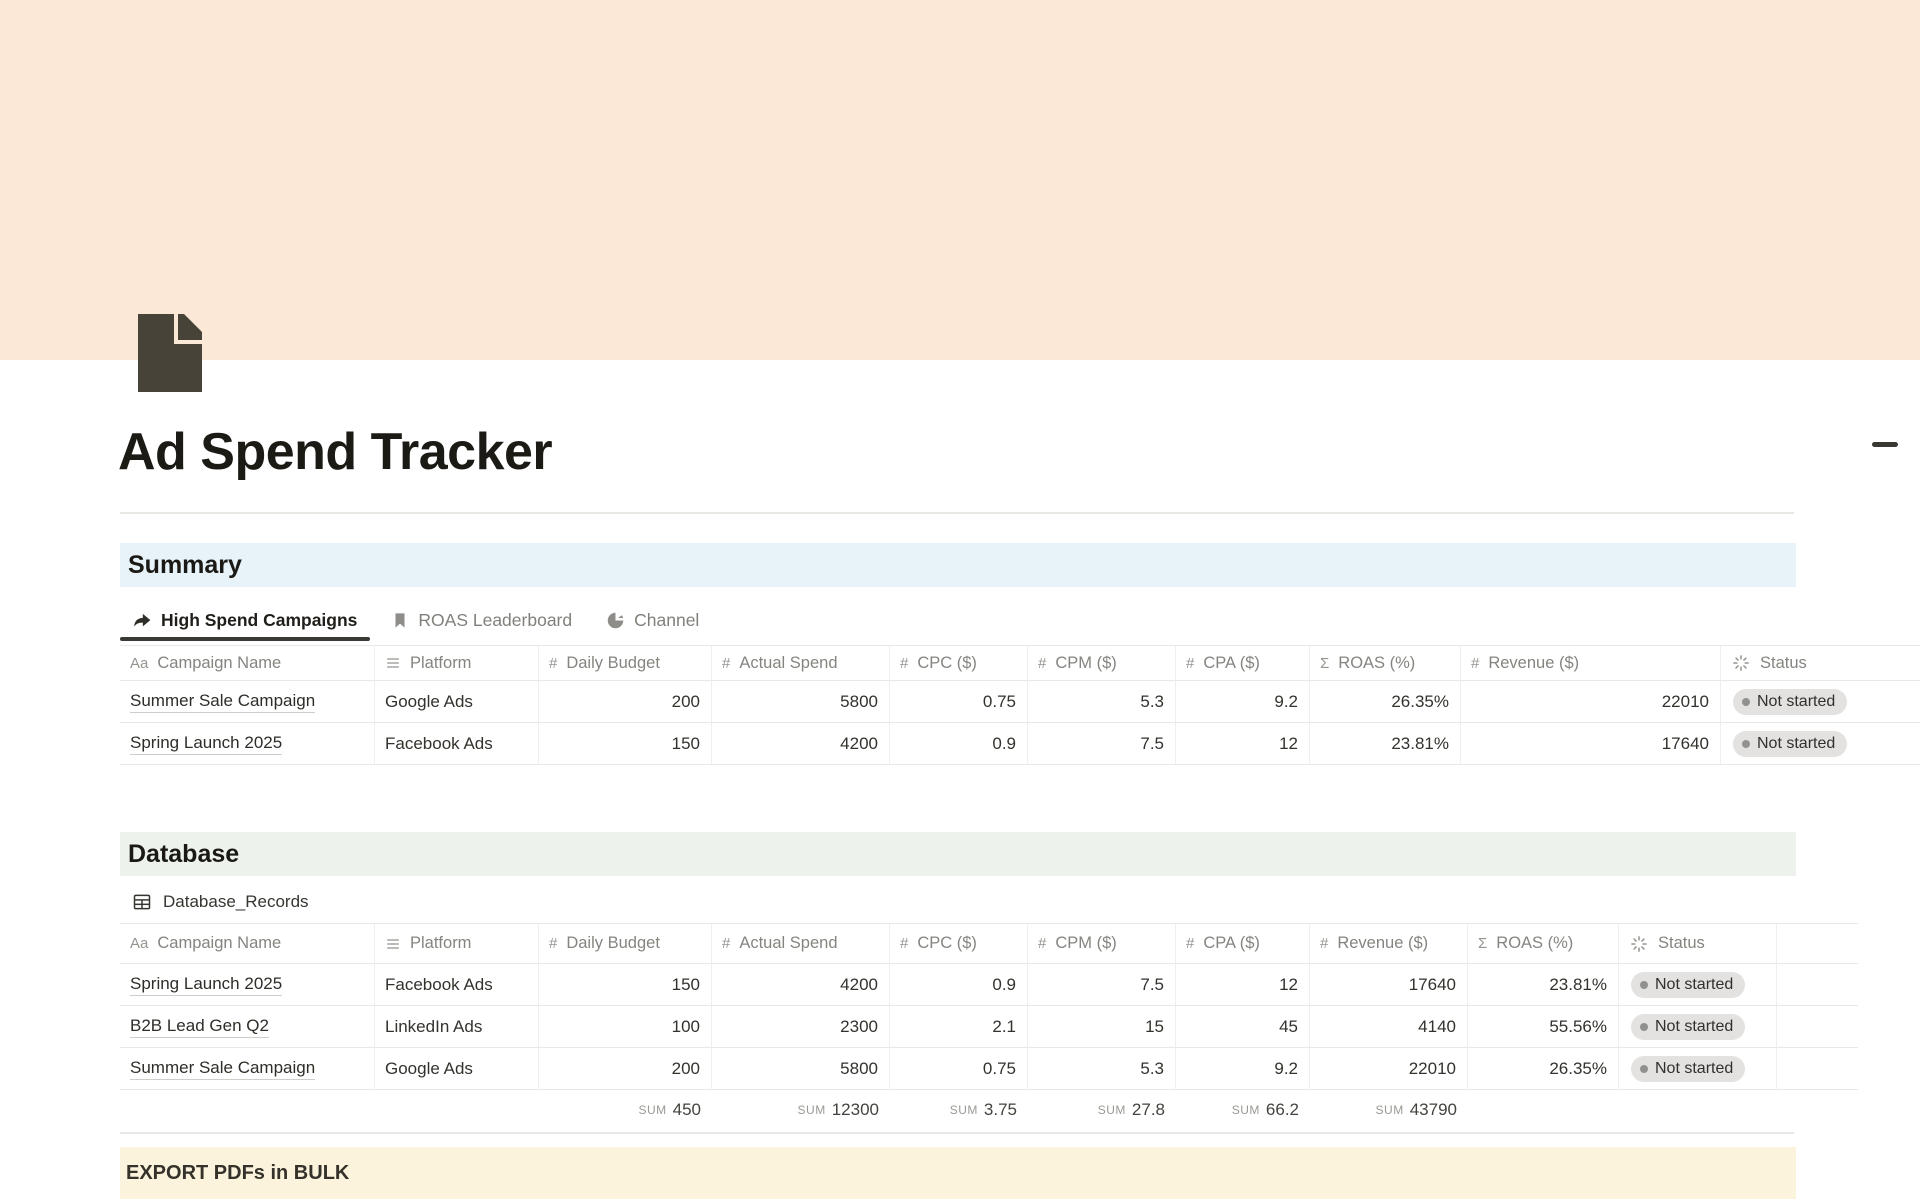  I want to click on table-cell-roas: 55.56%, so click(1543, 1027).